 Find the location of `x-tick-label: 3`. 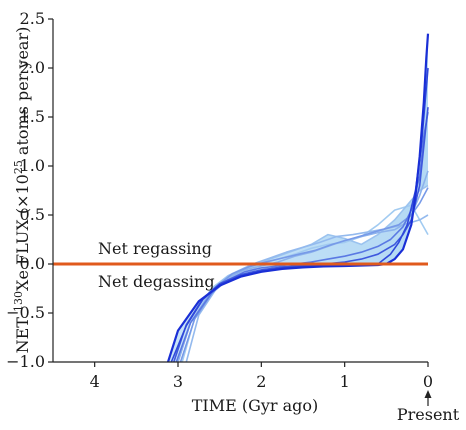

x-tick-label: 3 is located at coordinates (178, 381).